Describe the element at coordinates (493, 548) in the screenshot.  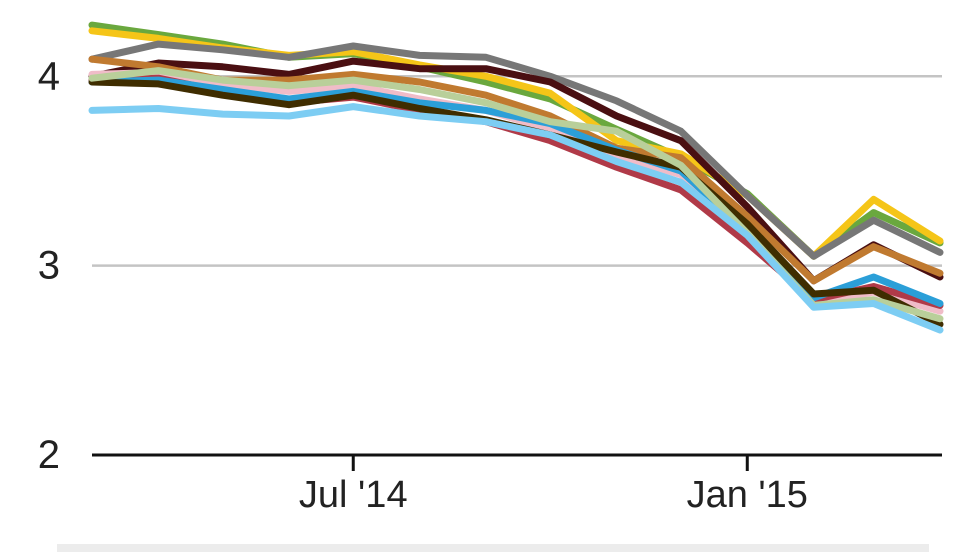
I see `footer-strip` at that location.